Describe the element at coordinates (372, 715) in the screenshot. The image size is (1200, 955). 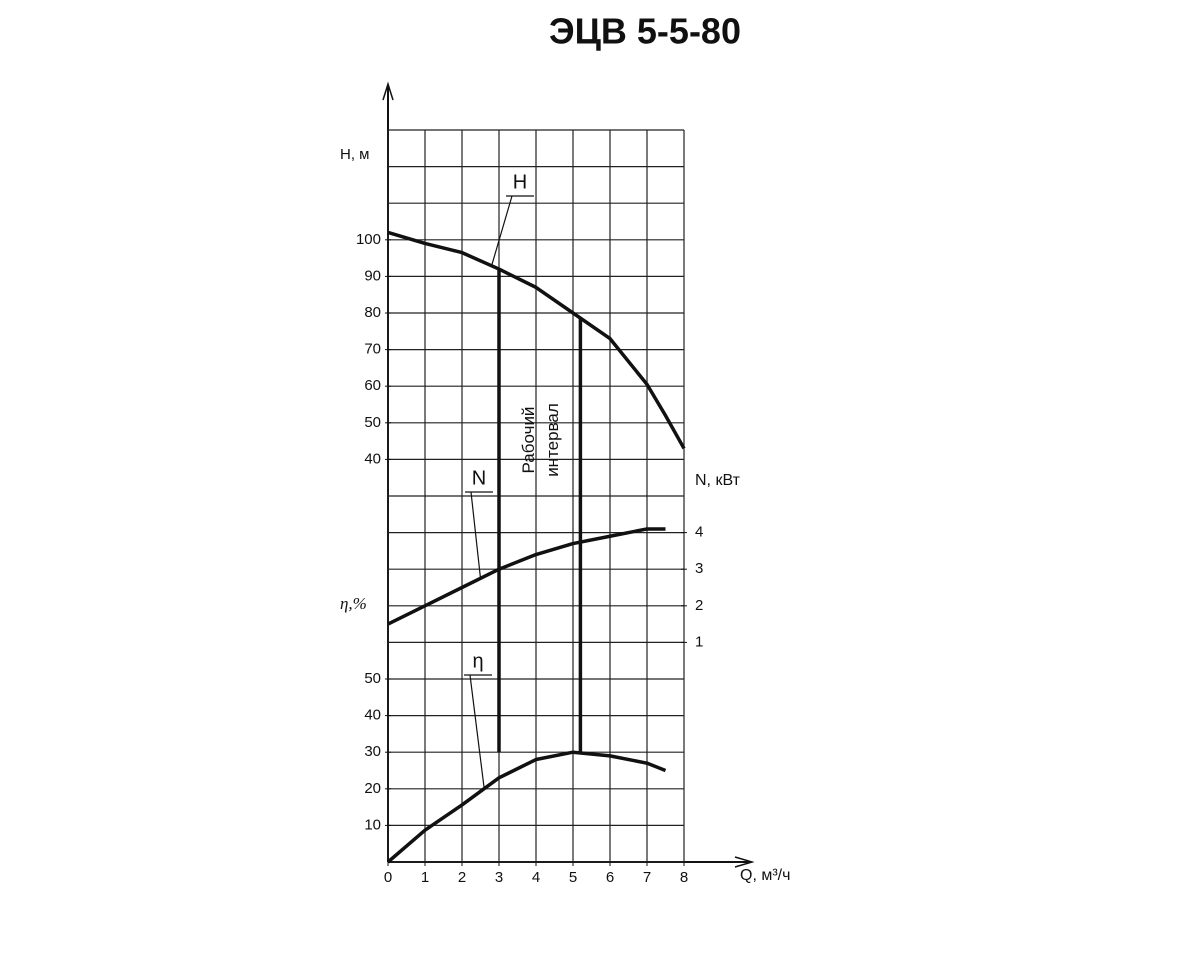
I see `y3-tick-label: 40` at that location.